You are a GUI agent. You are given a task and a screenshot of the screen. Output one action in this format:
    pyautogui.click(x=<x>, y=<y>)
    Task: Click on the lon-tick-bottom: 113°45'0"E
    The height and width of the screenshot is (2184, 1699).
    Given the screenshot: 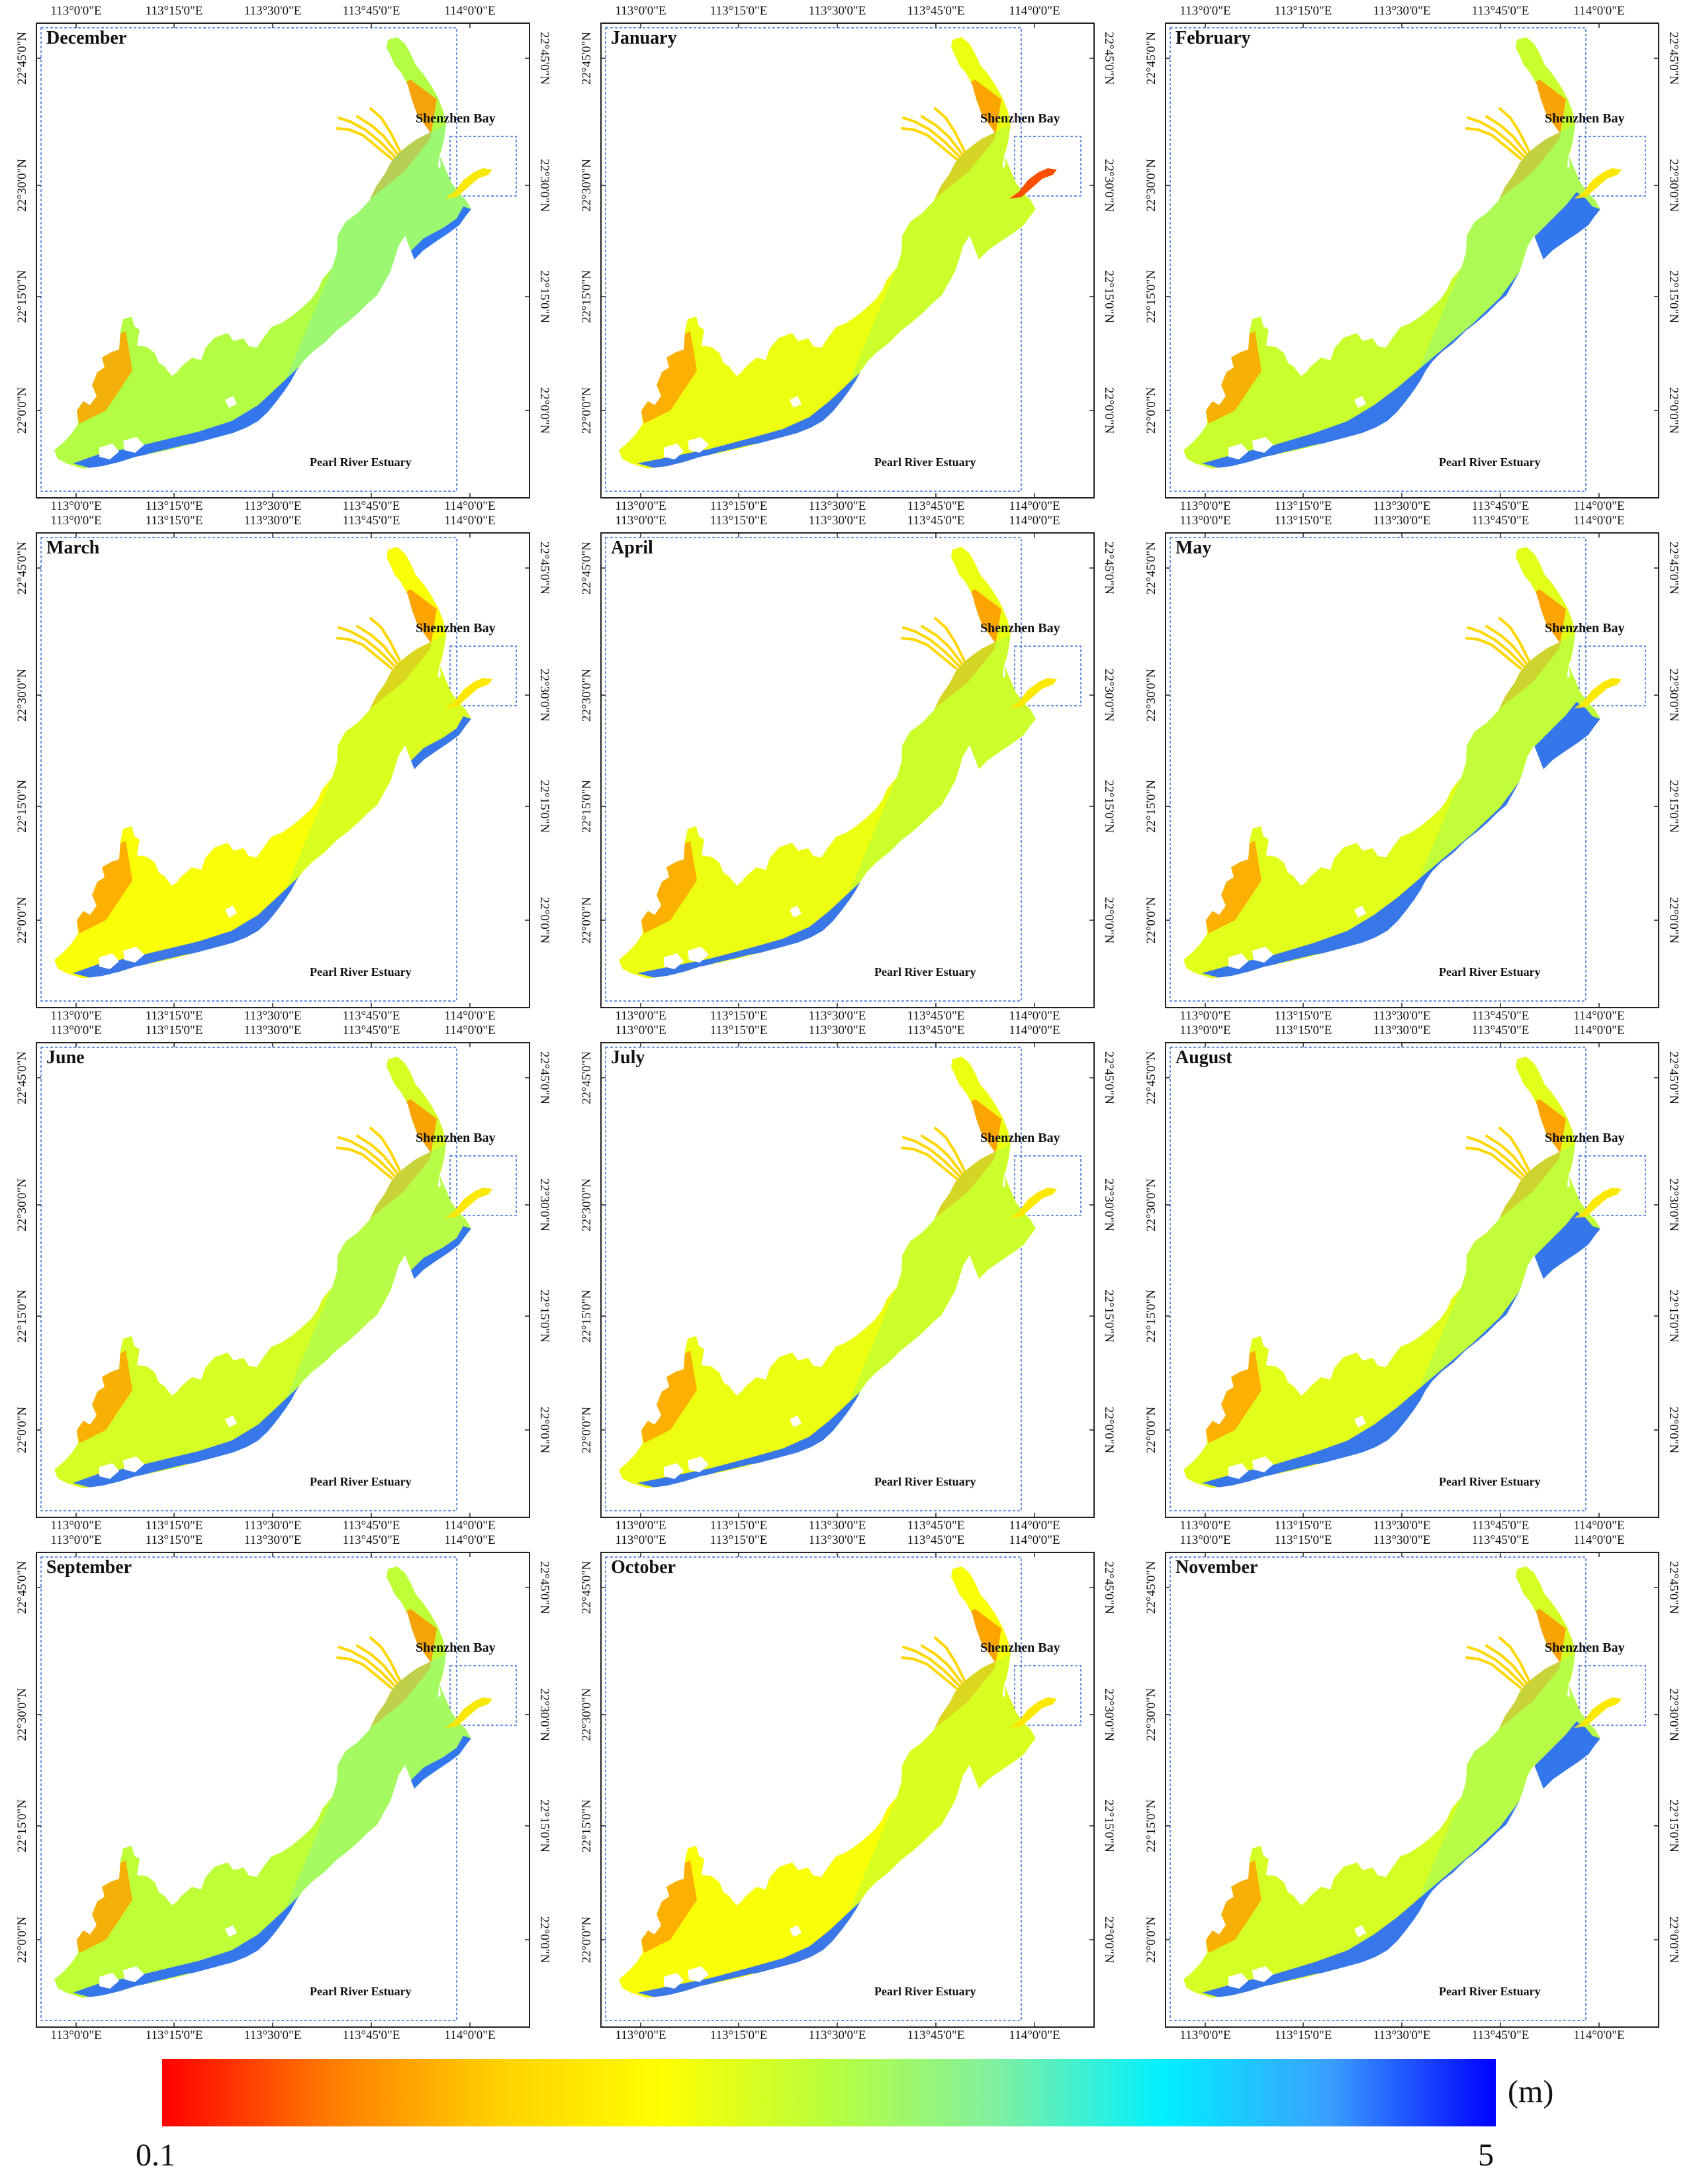 What is the action you would take?
    pyautogui.click(x=371, y=2035)
    